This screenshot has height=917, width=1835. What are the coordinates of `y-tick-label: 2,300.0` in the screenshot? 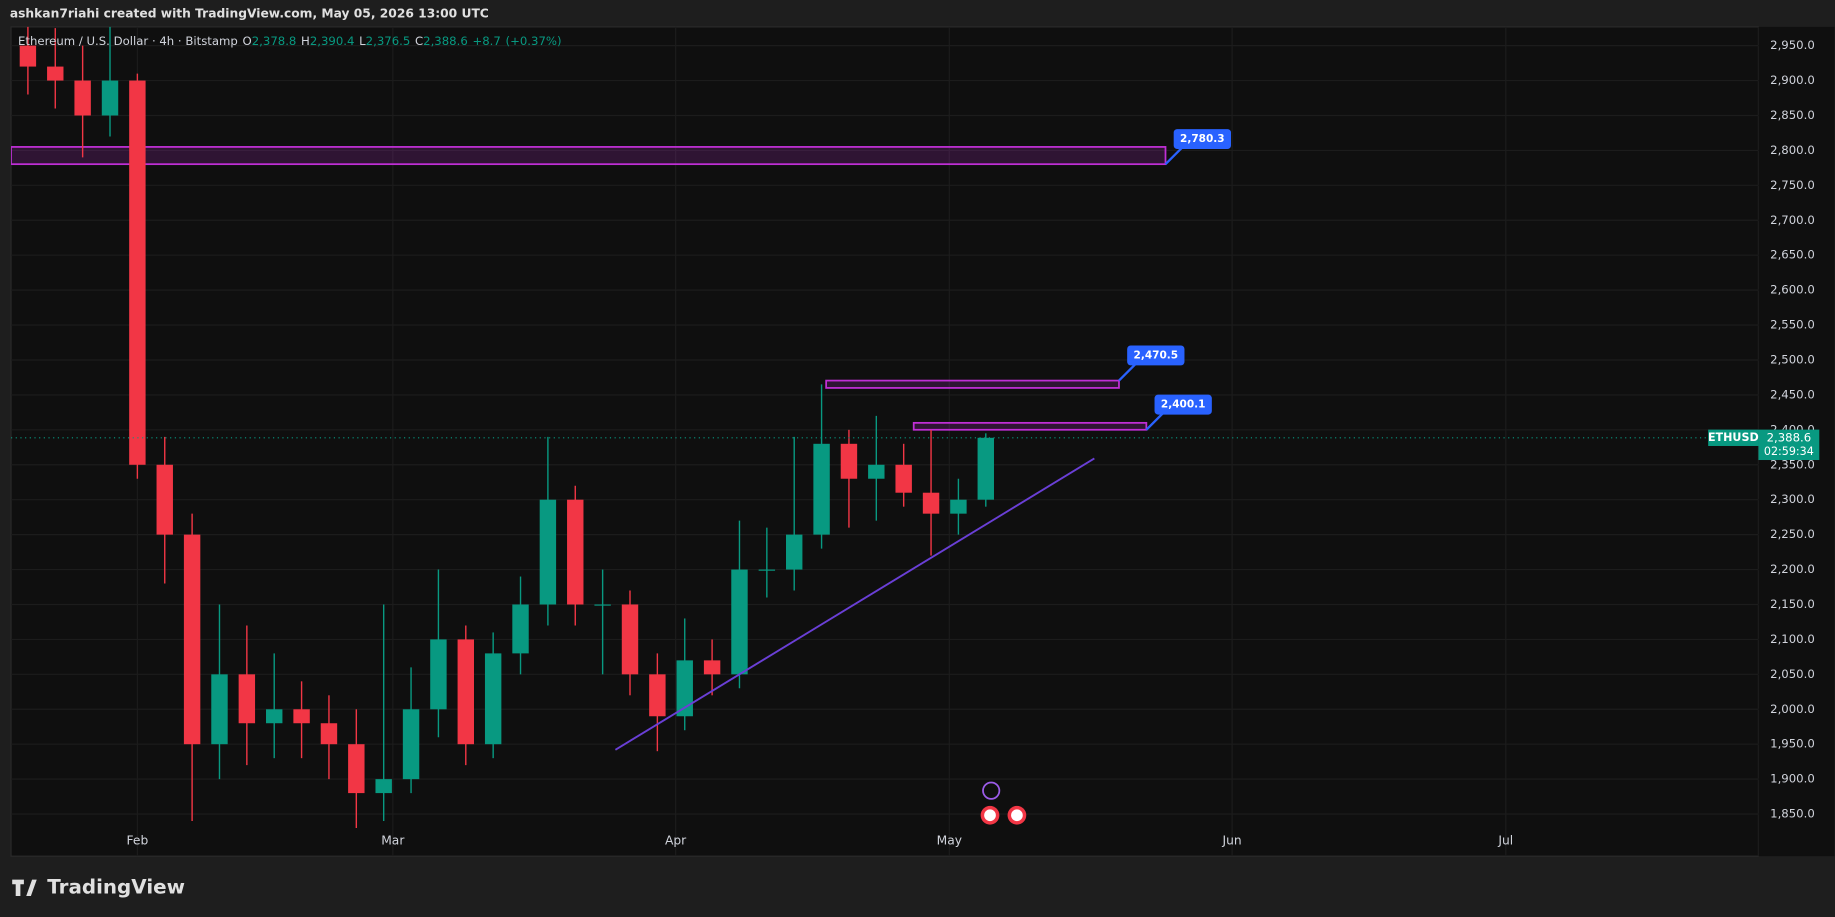 It's located at (1792, 499).